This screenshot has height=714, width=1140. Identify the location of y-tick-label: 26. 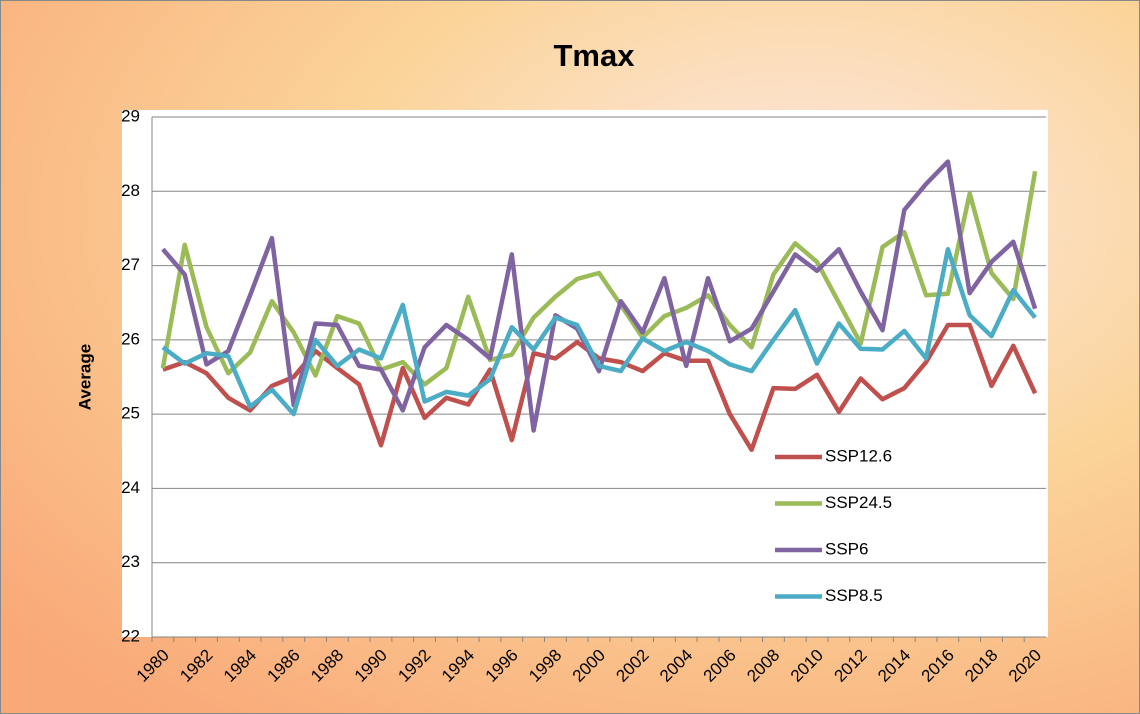
(130, 338).